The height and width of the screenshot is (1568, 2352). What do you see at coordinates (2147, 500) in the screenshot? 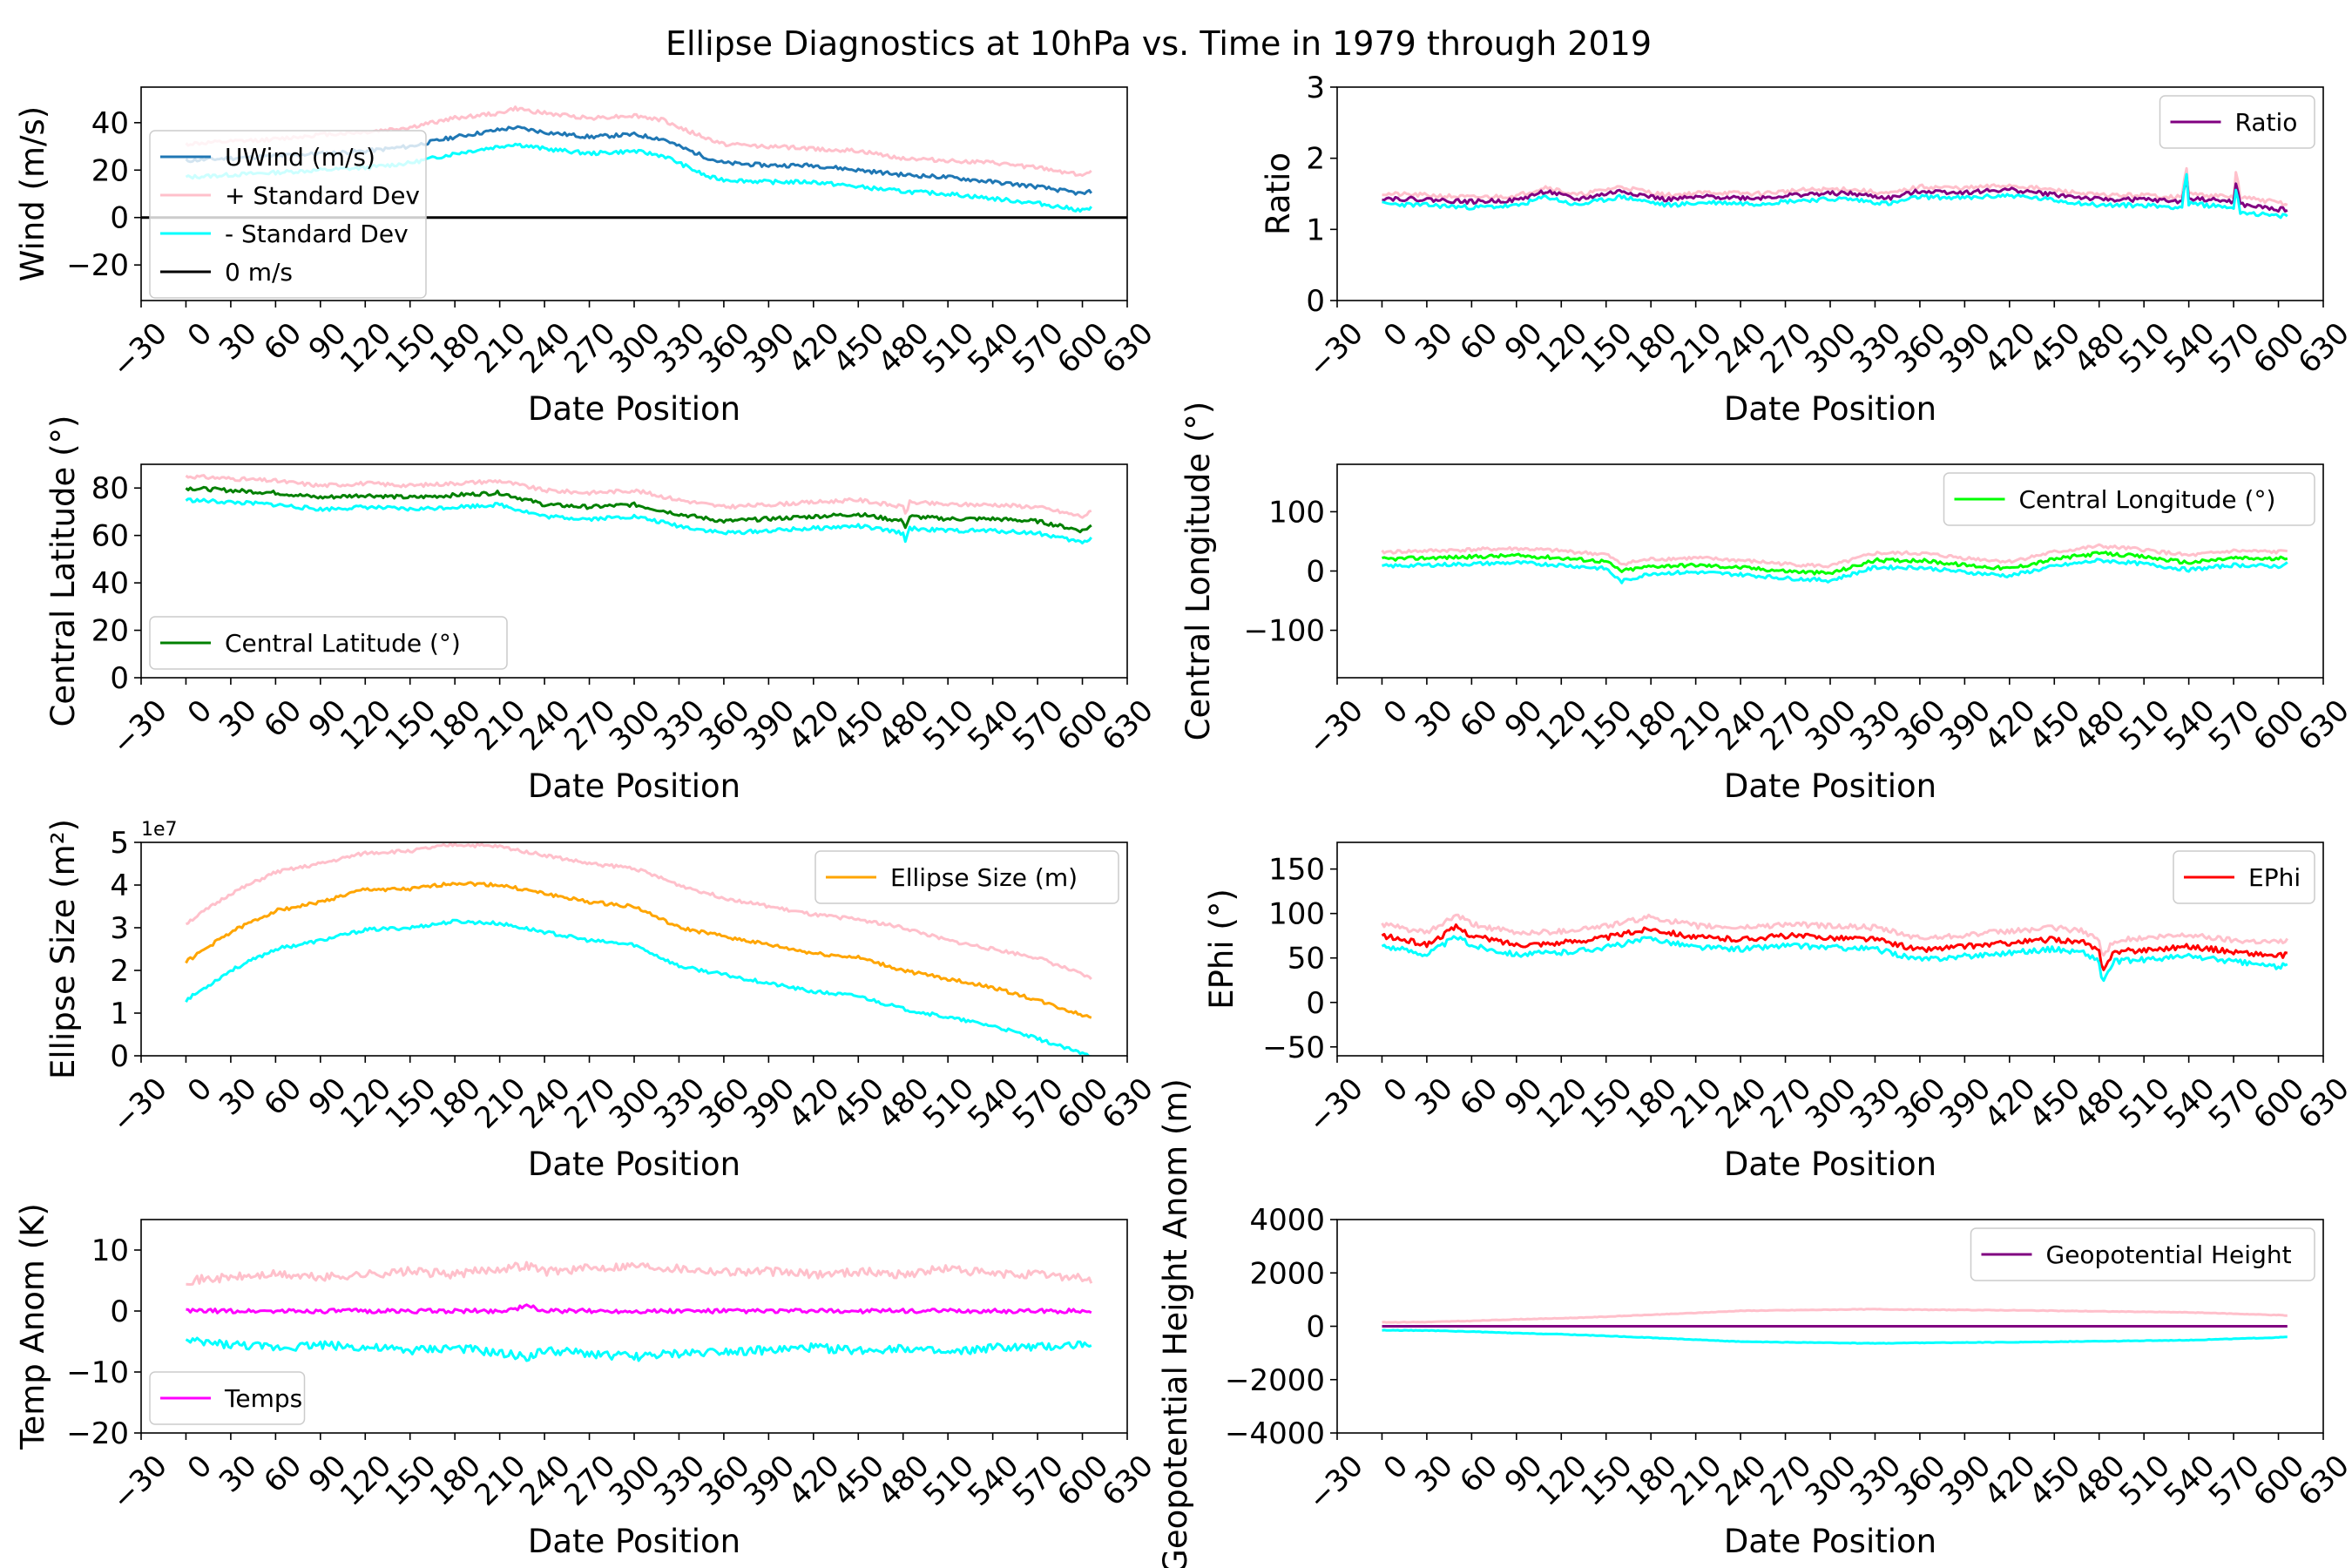
I see `legend-label: Central Longitude (°)` at bounding box center [2147, 500].